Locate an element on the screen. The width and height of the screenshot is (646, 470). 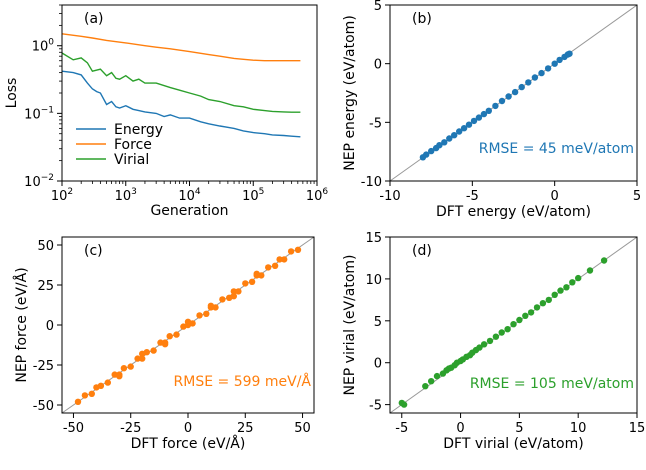
x-axis-label: DFT force (eV/Å) is located at coordinates (188, 443).